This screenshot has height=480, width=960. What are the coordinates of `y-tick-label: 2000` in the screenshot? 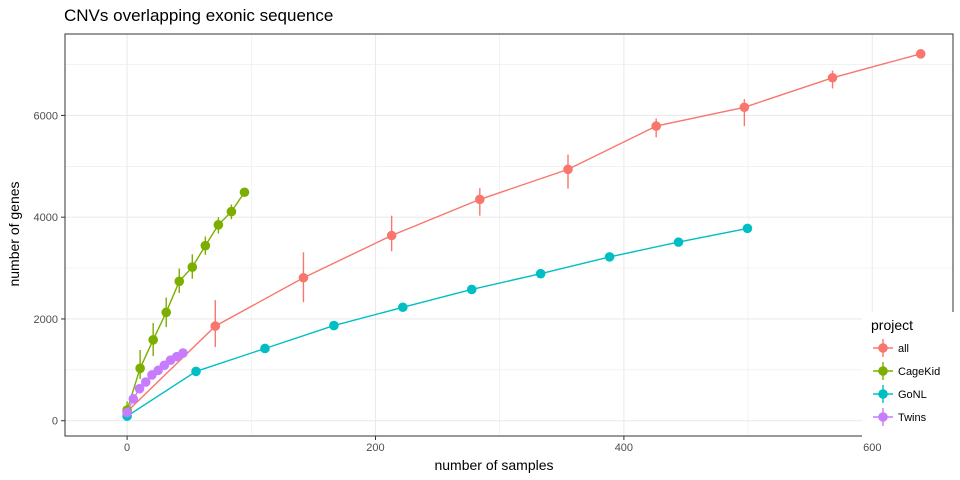 It's located at (46, 320).